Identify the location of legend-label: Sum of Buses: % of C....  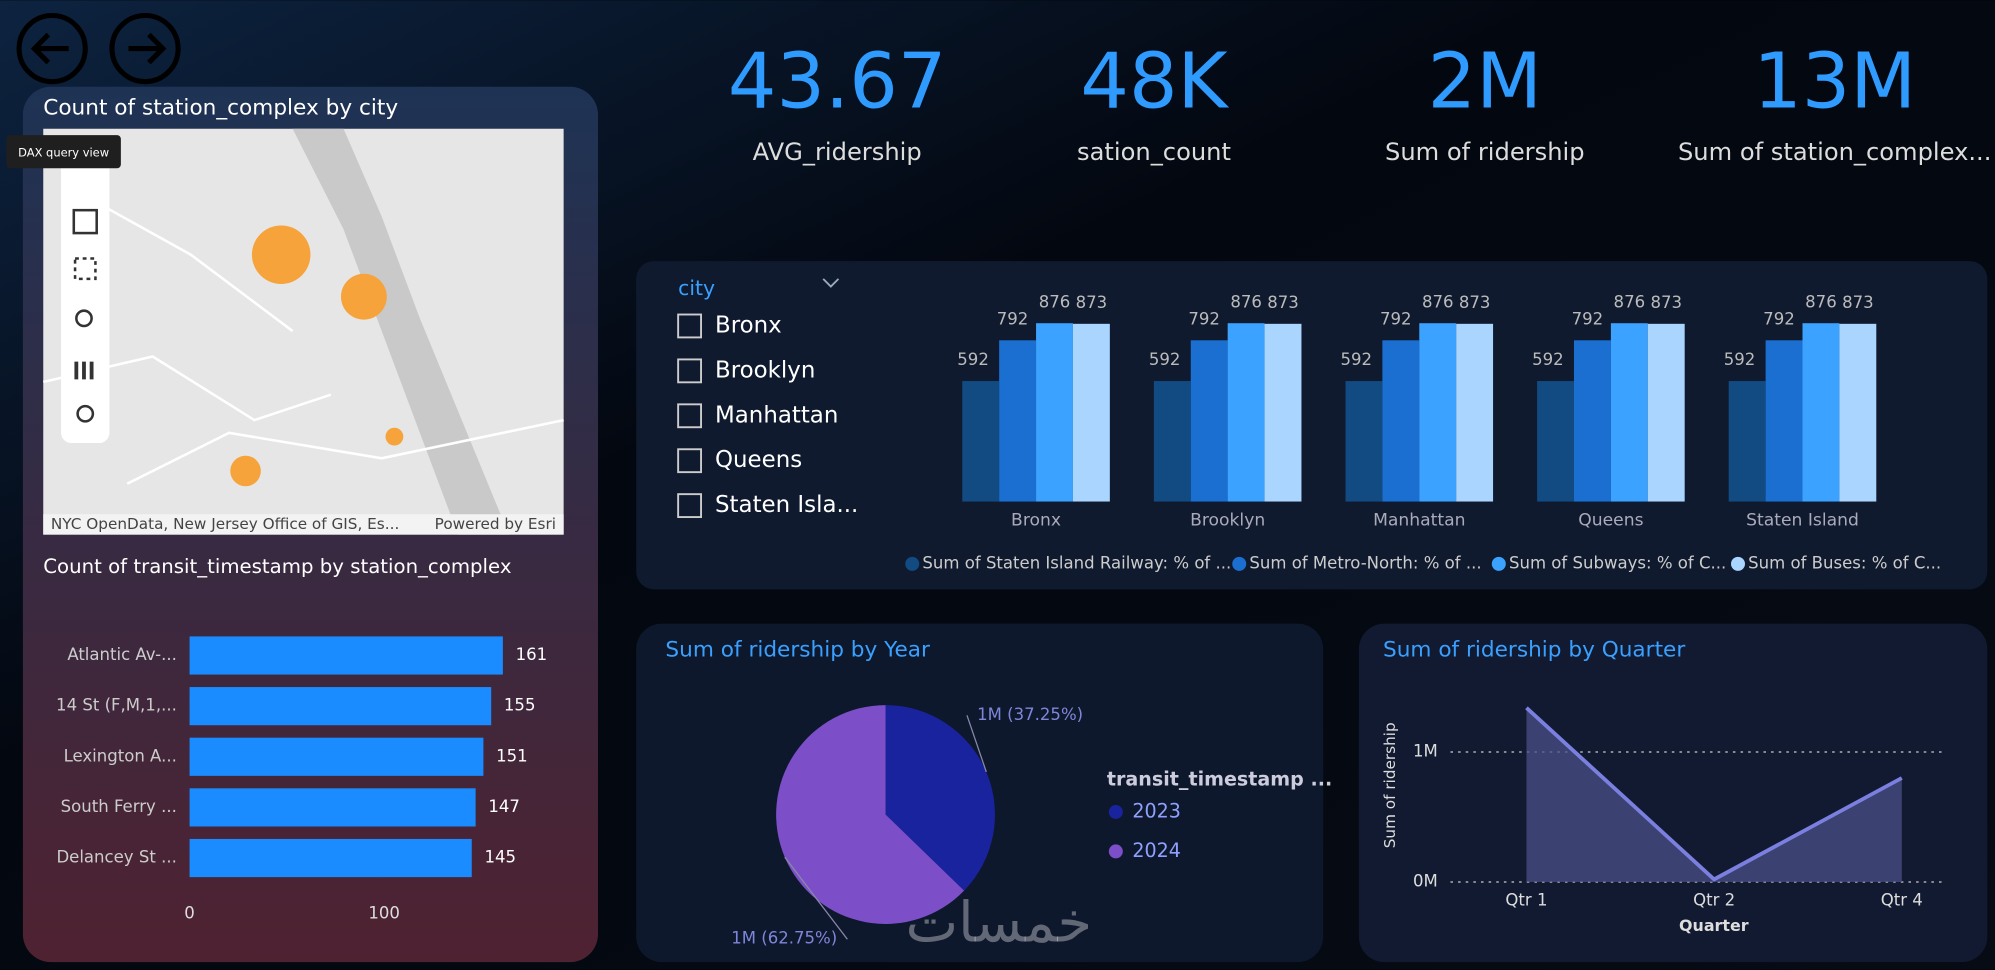
(1844, 562).